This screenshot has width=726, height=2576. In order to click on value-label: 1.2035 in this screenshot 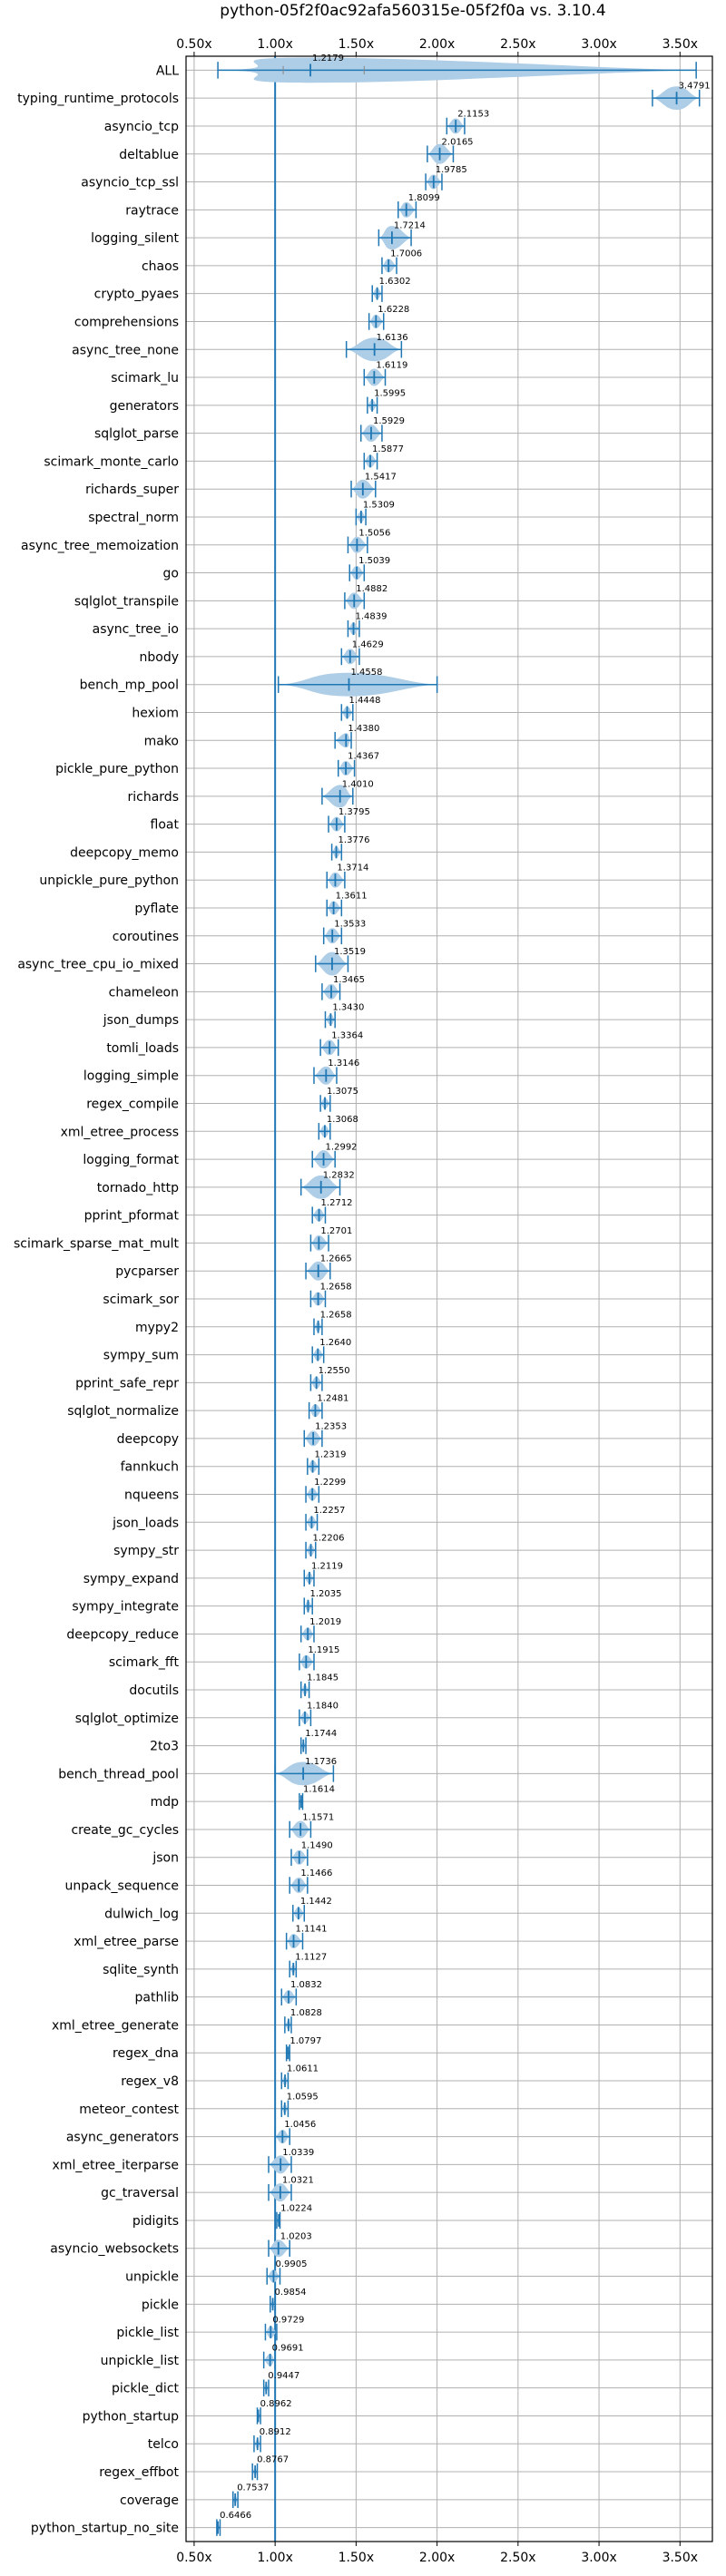, I will do `click(325, 1594)`.